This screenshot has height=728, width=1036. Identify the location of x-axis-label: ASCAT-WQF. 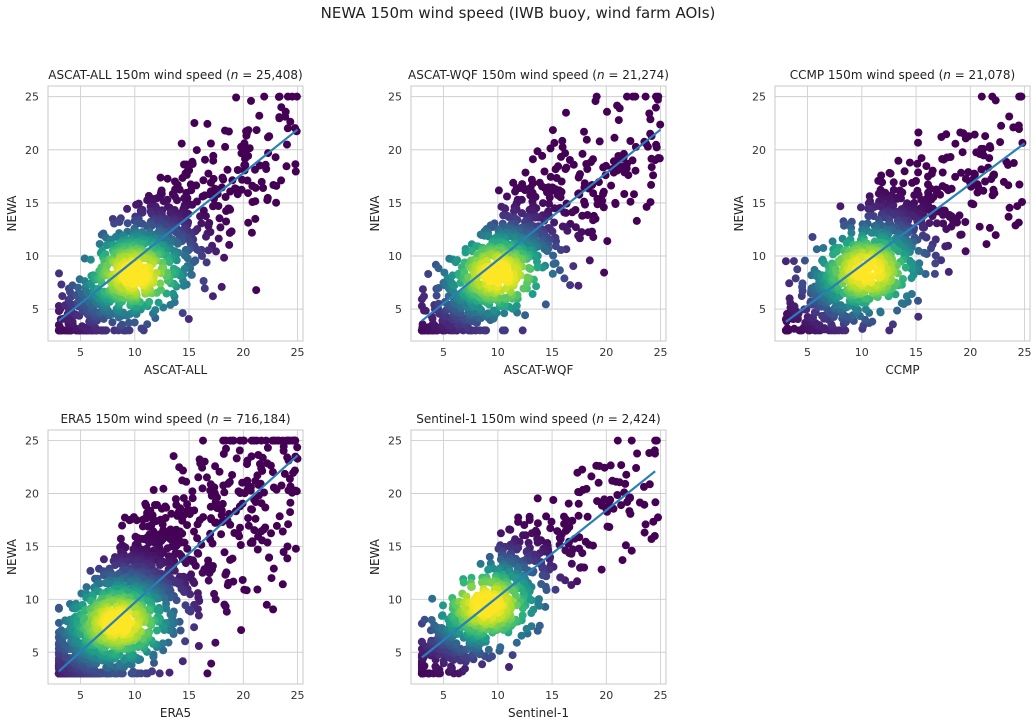
(539, 370).